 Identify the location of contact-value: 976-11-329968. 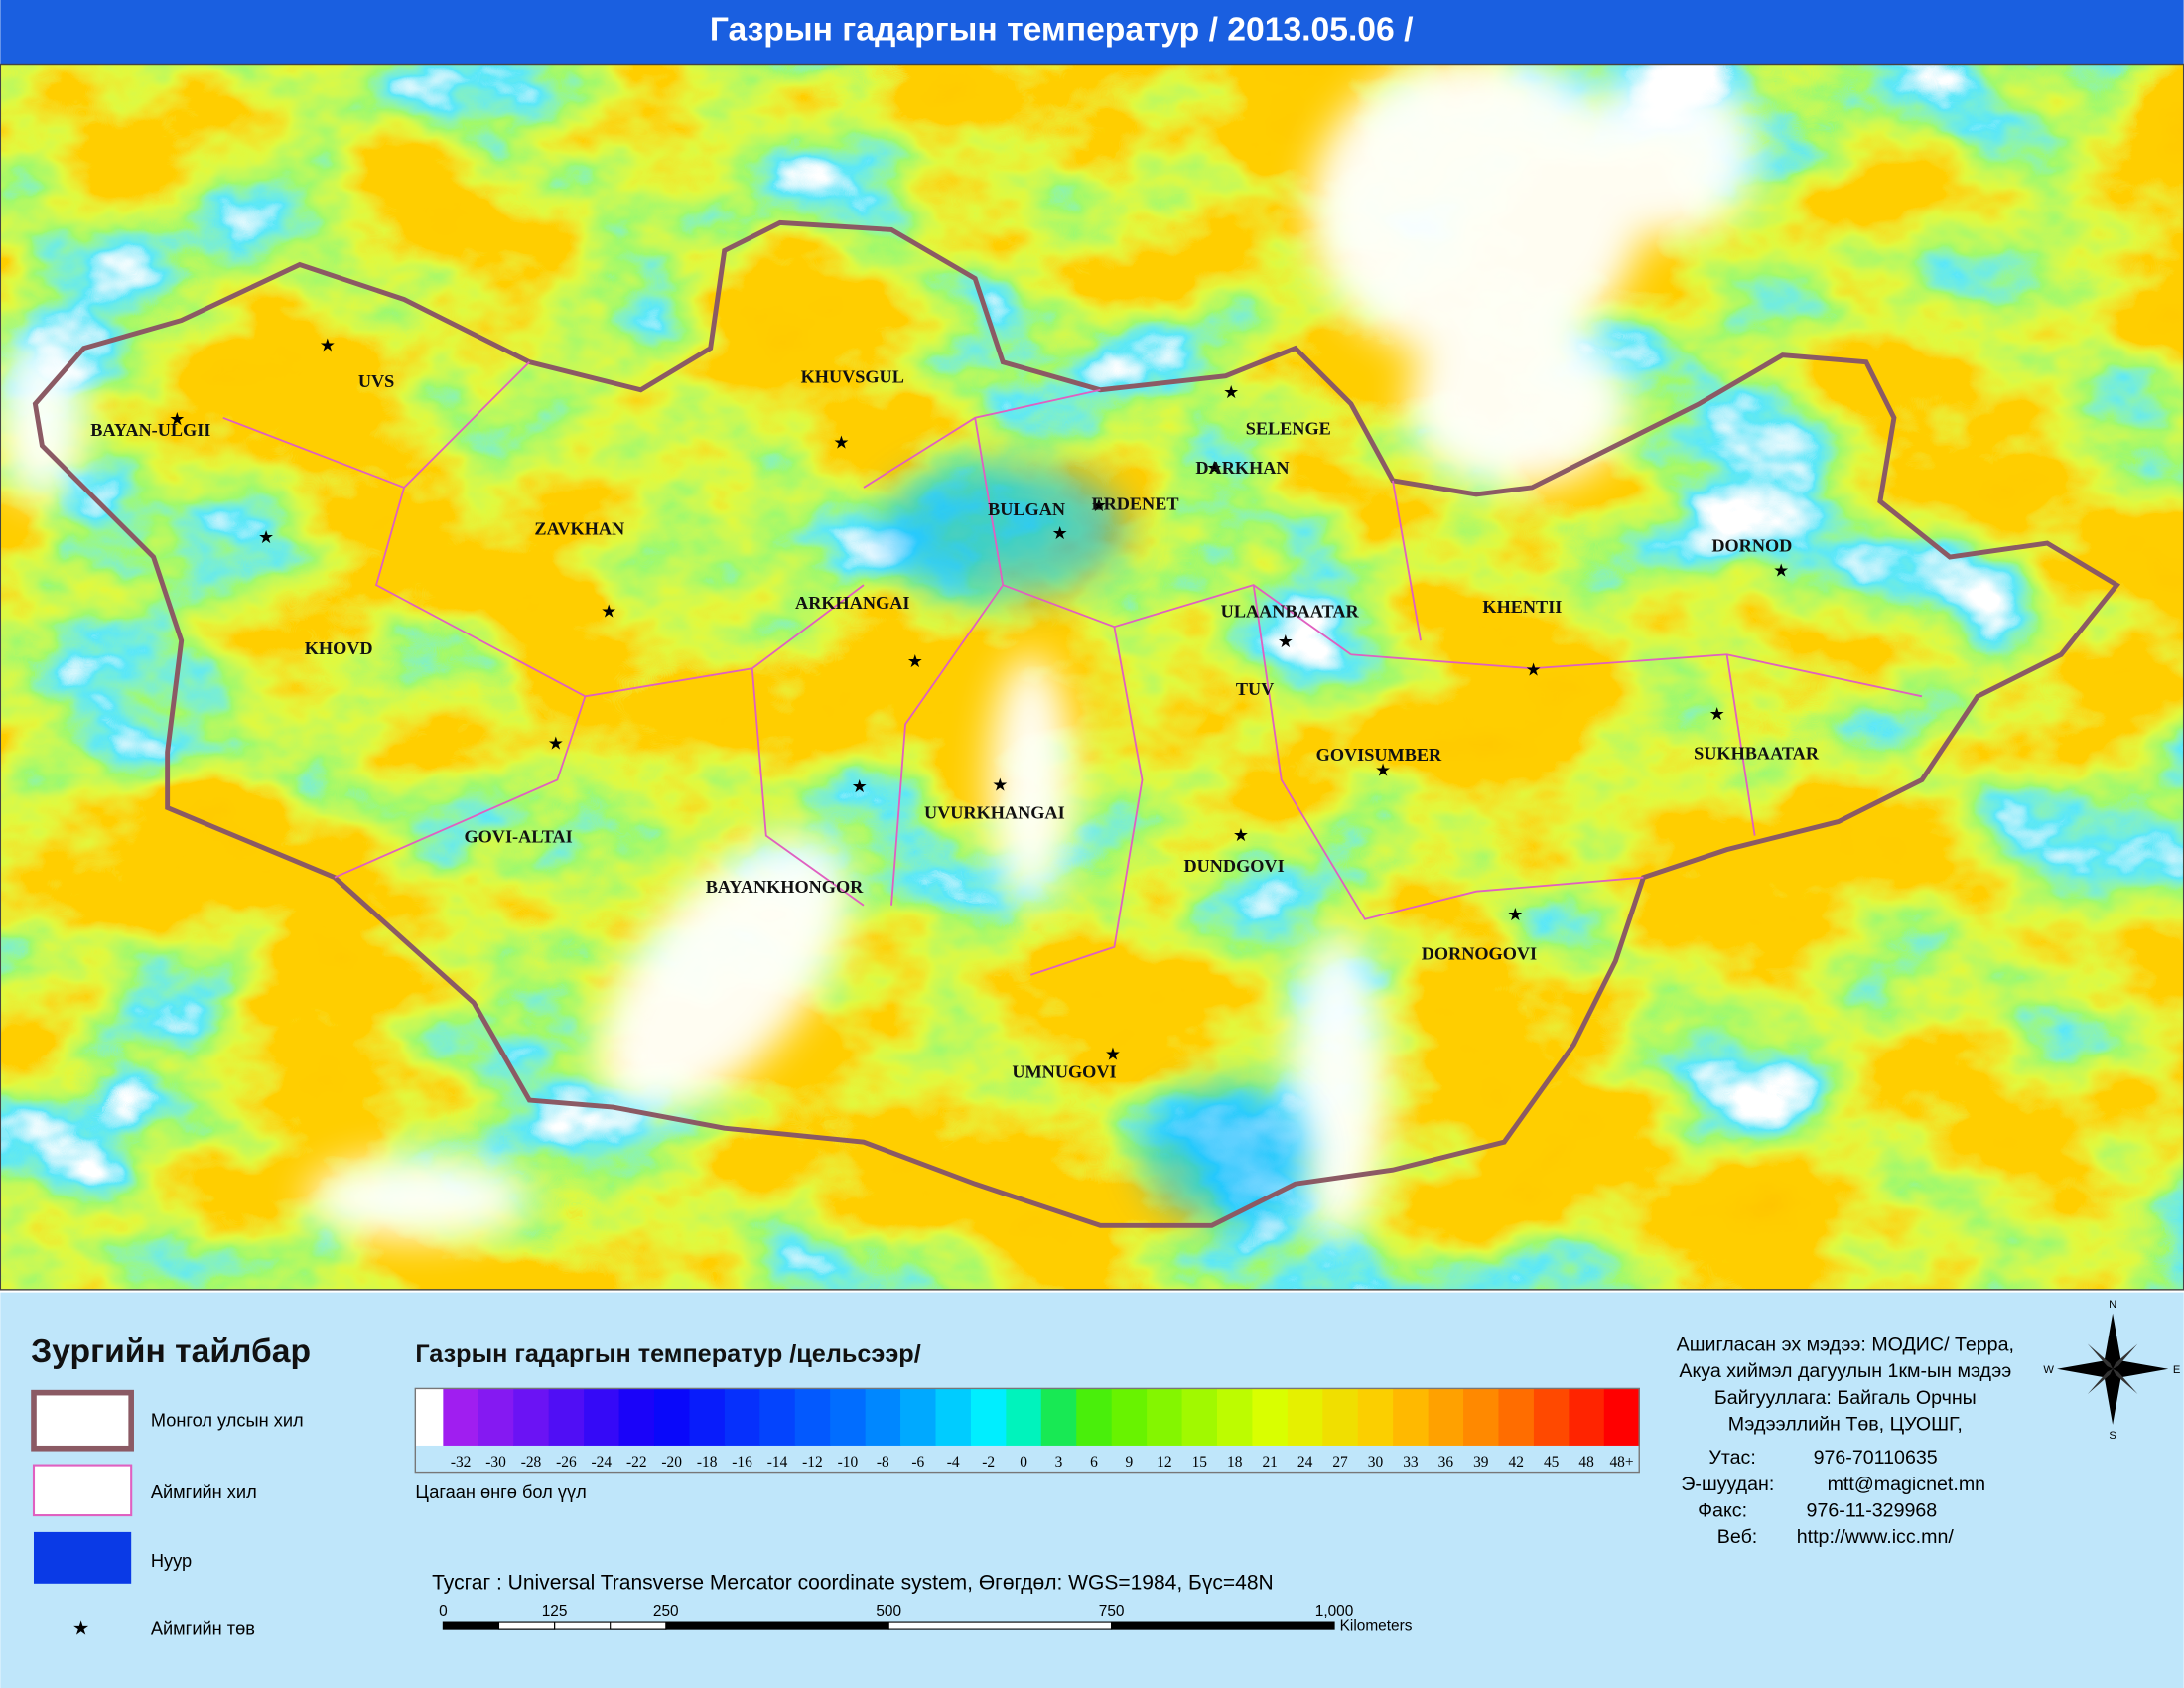
(1872, 1510).